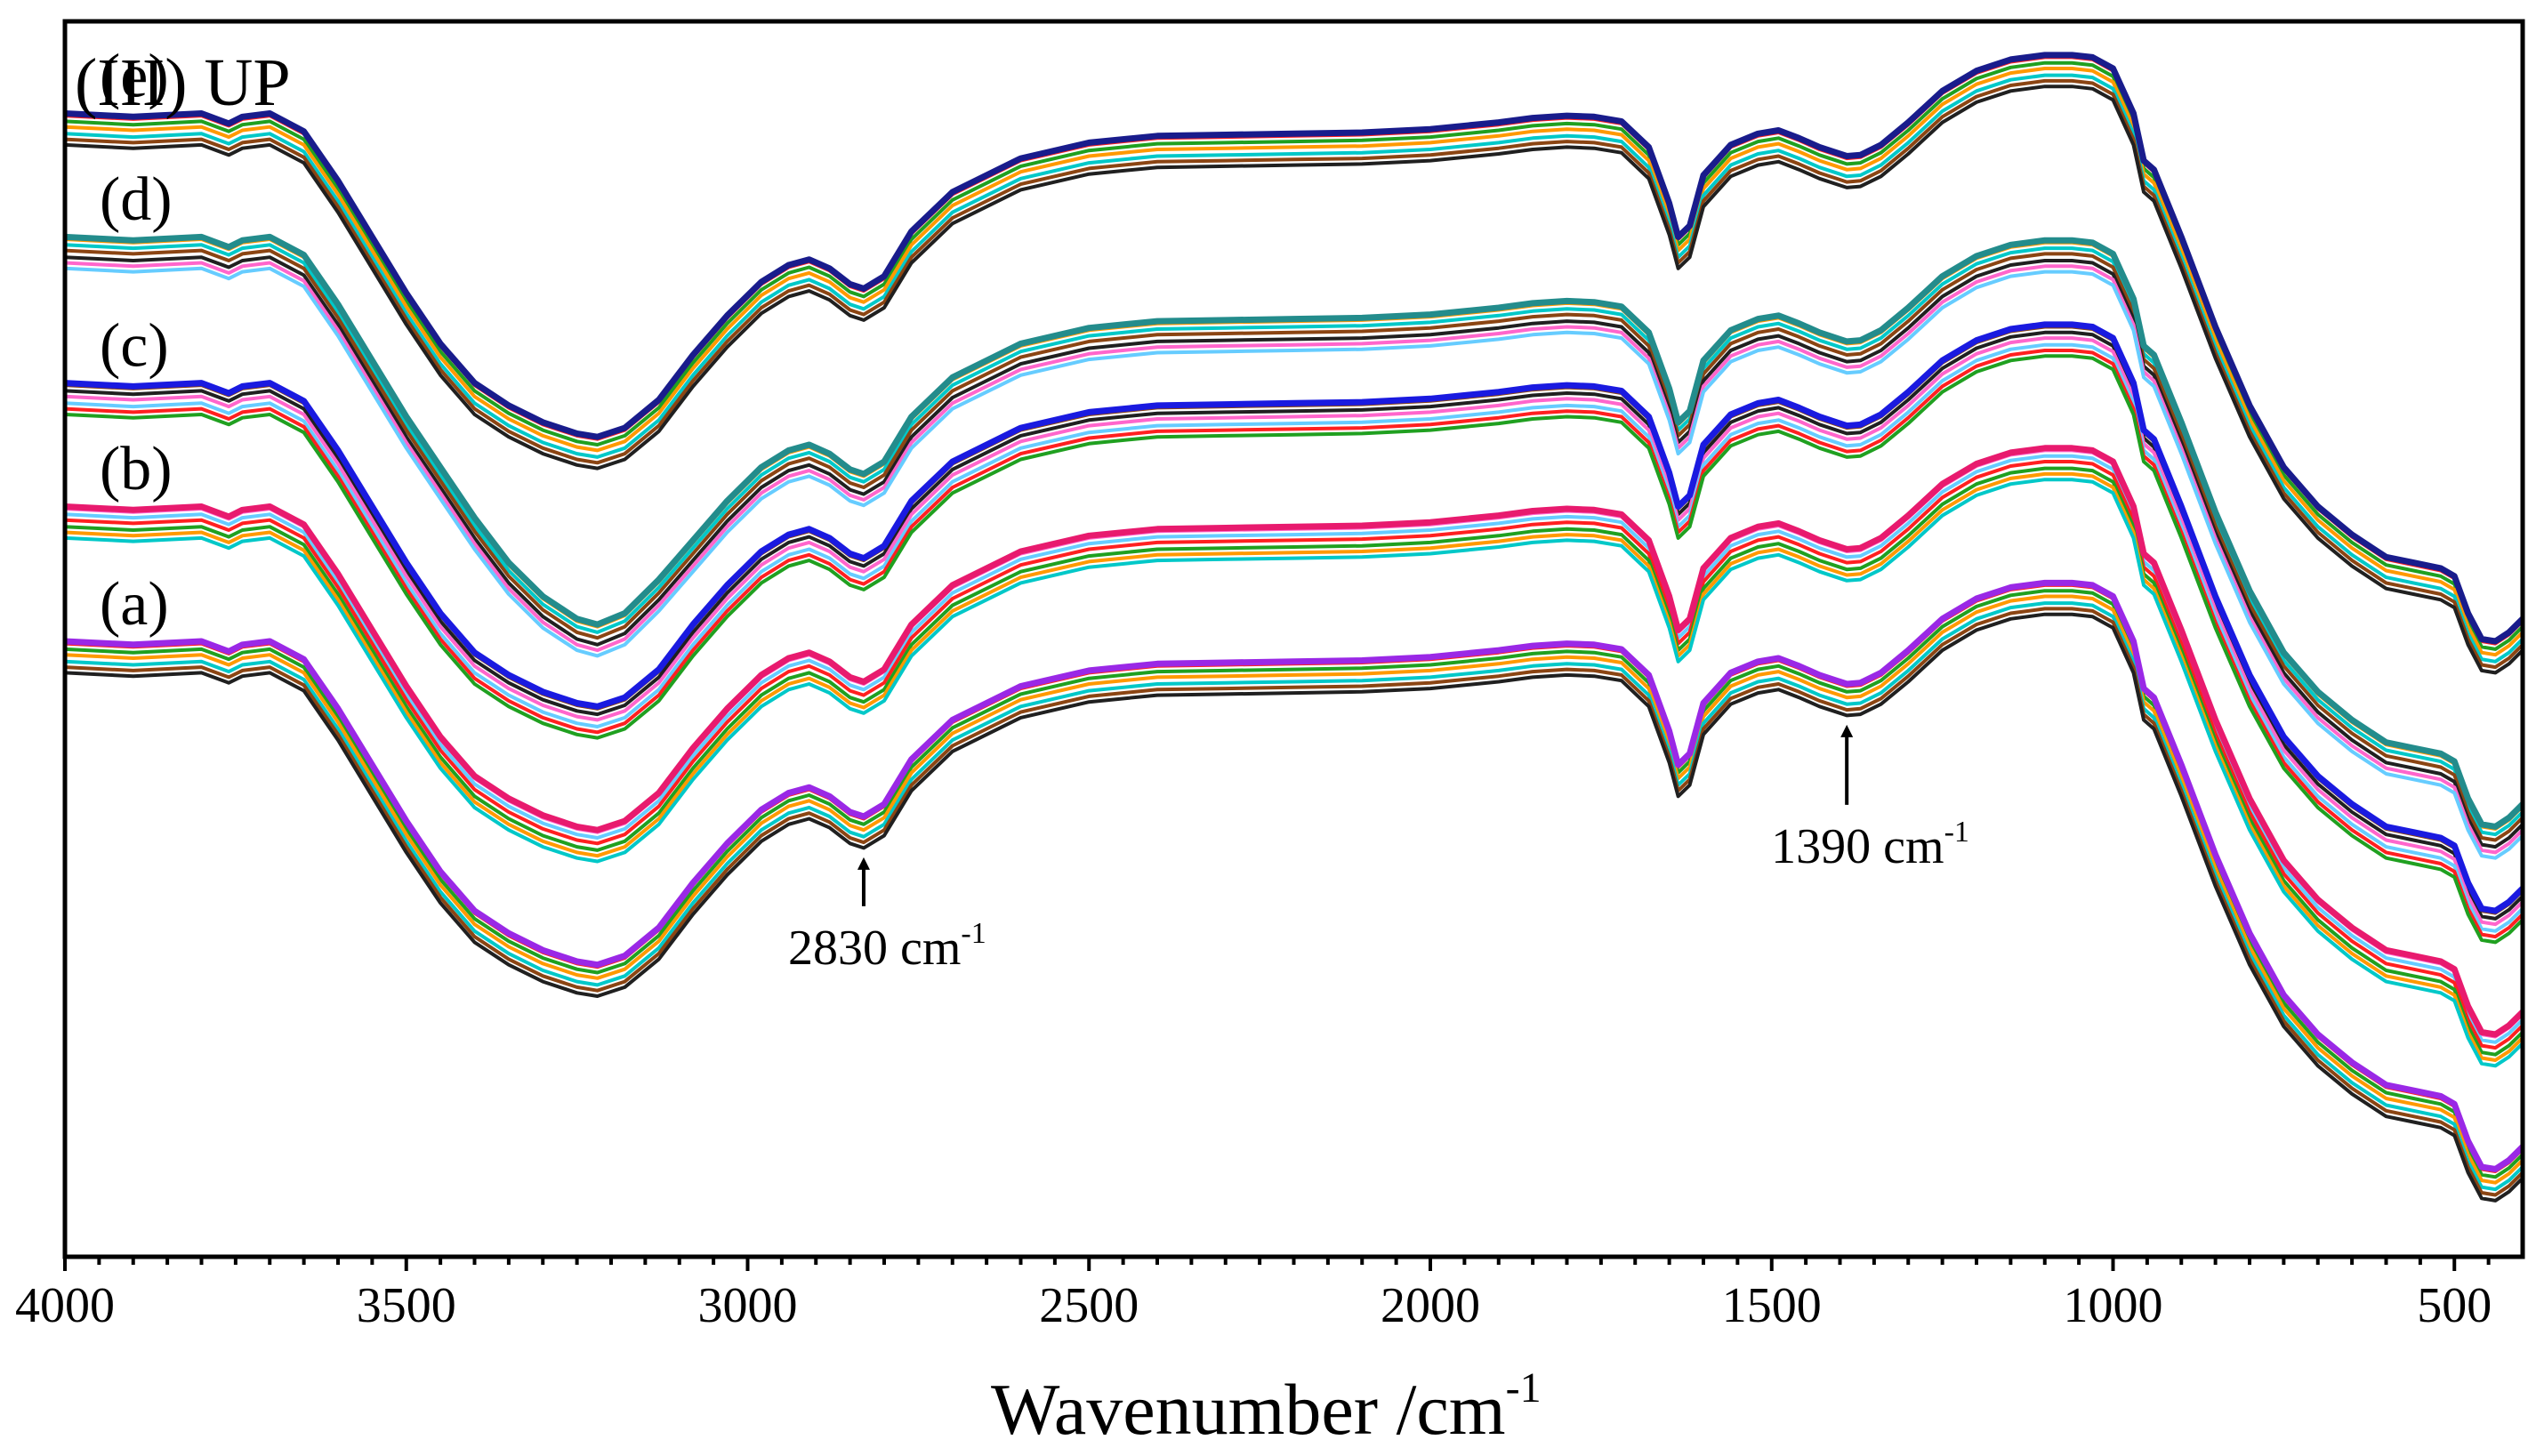 This screenshot has width=2536, height=1456. Describe the element at coordinates (887, 946) in the screenshot. I see `annotation-label: 2830 cm-1` at that location.